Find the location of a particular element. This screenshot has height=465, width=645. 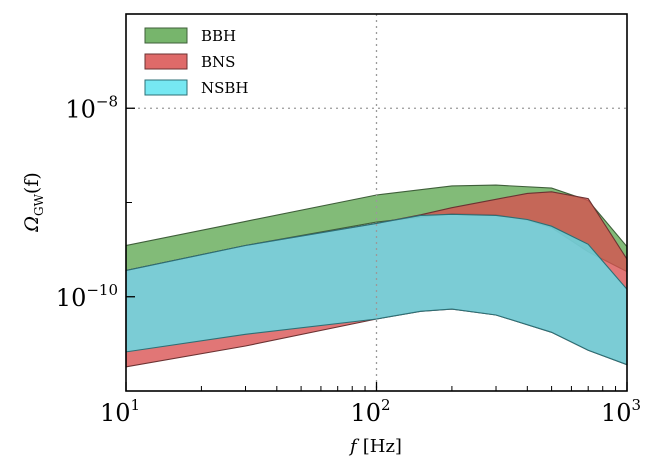

y-axis-label: ΩGW(f) is located at coordinates (33, 202).